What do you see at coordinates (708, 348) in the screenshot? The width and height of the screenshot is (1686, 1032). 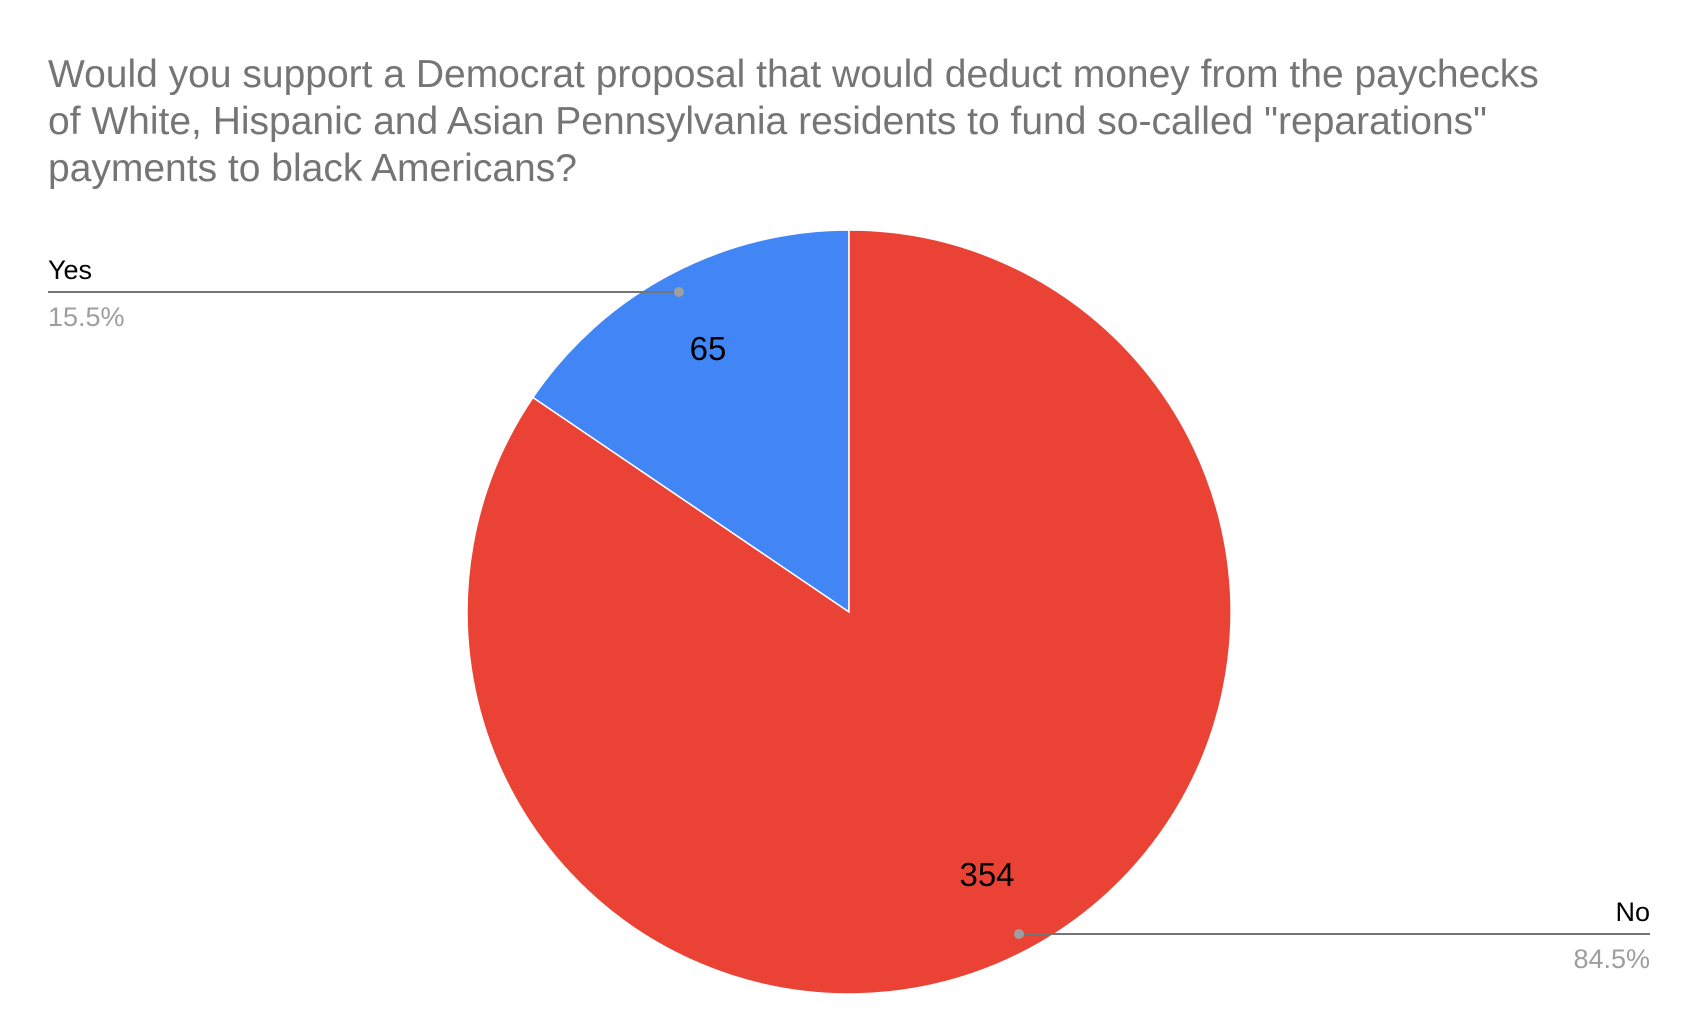 I see `slice-value-yes: 65` at bounding box center [708, 348].